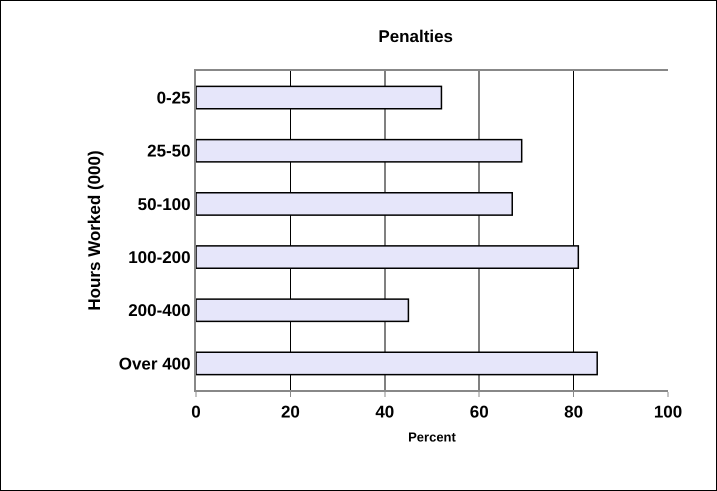 This screenshot has width=717, height=491. Describe the element at coordinates (159, 310) in the screenshot. I see `y-tick-label: 200-400` at that location.